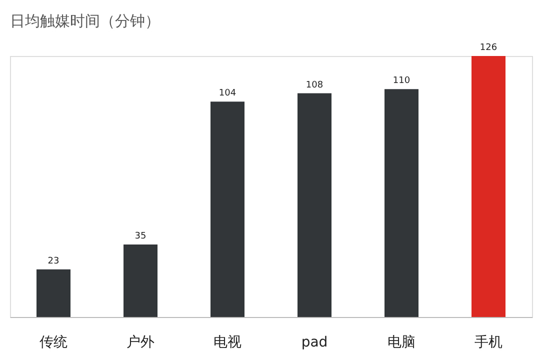 Image resolution: width=542 pixels, height=358 pixels. What do you see at coordinates (489, 48) in the screenshot?
I see `data-label: 126` at bounding box center [489, 48].